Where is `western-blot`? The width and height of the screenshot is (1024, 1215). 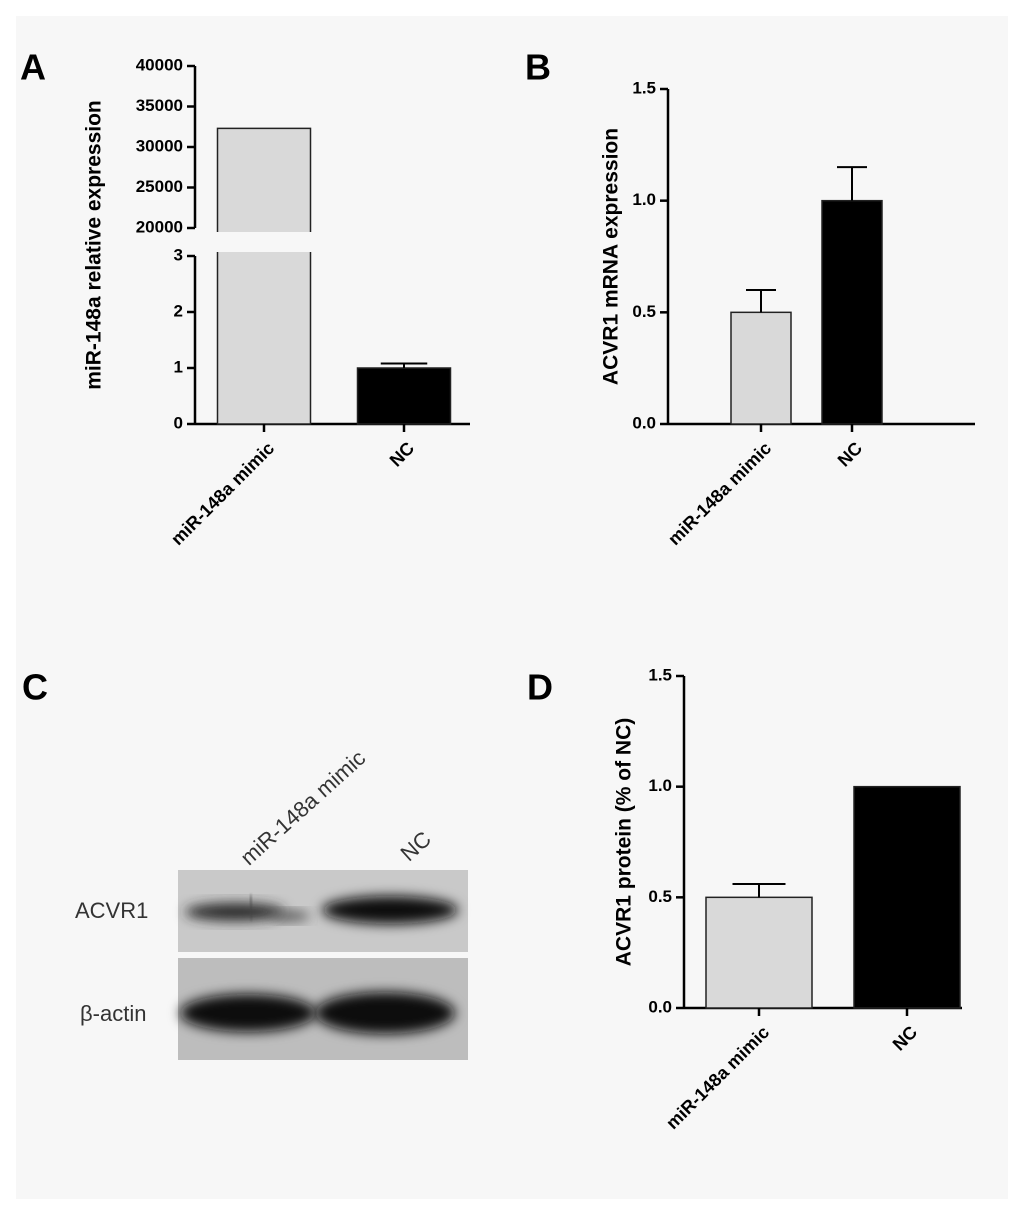 western-blot is located at coordinates (323, 965).